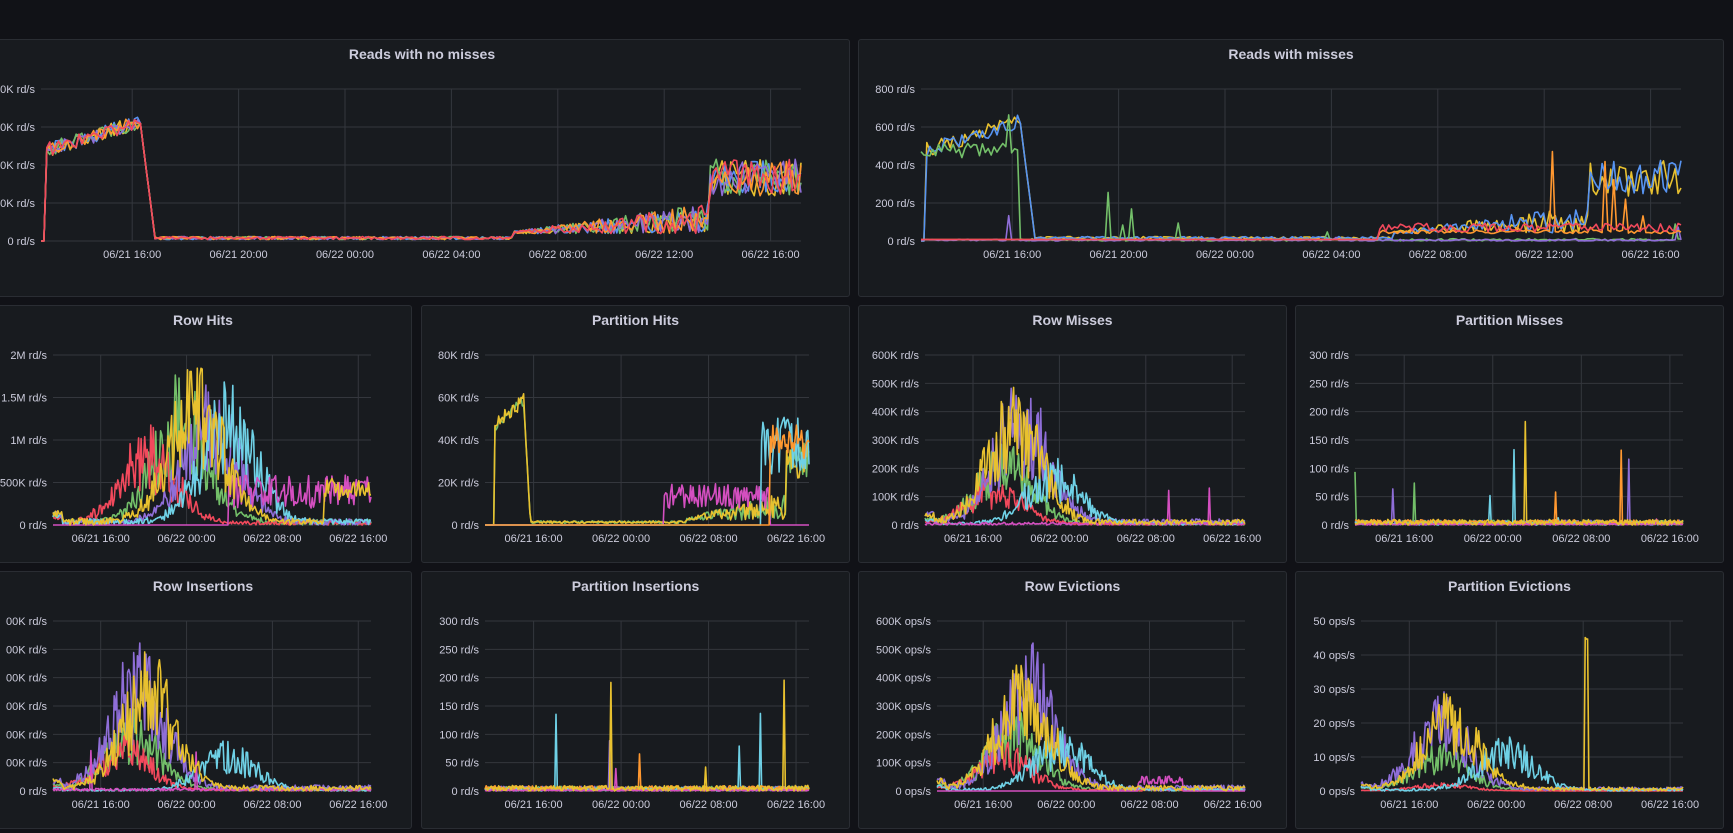  I want to click on y-tick-label: 40K rd/s, so click(458, 441).